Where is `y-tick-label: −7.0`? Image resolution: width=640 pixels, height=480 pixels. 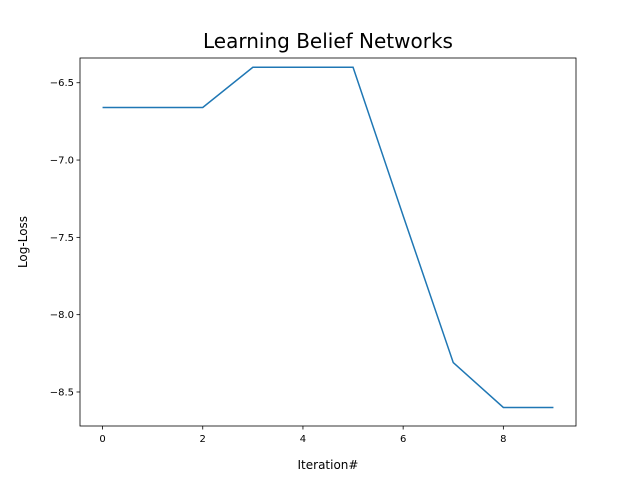
y-tick-label: −7.0 is located at coordinates (62, 161).